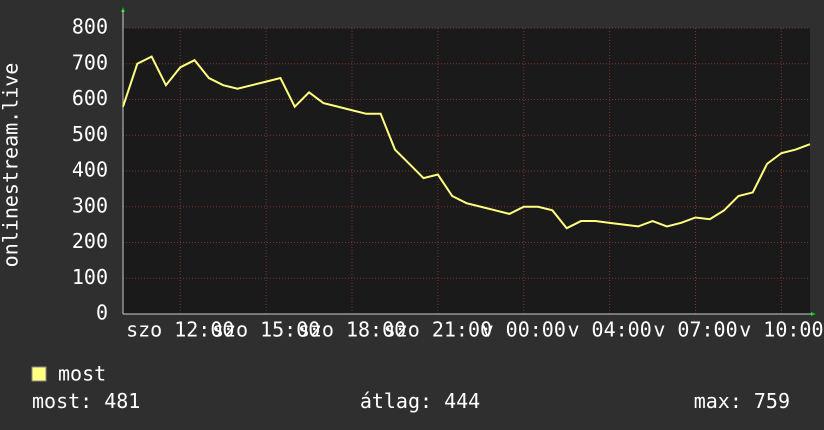 This screenshot has width=824, height=430. Describe the element at coordinates (90, 205) in the screenshot. I see `y-tick-label: 300` at that location.